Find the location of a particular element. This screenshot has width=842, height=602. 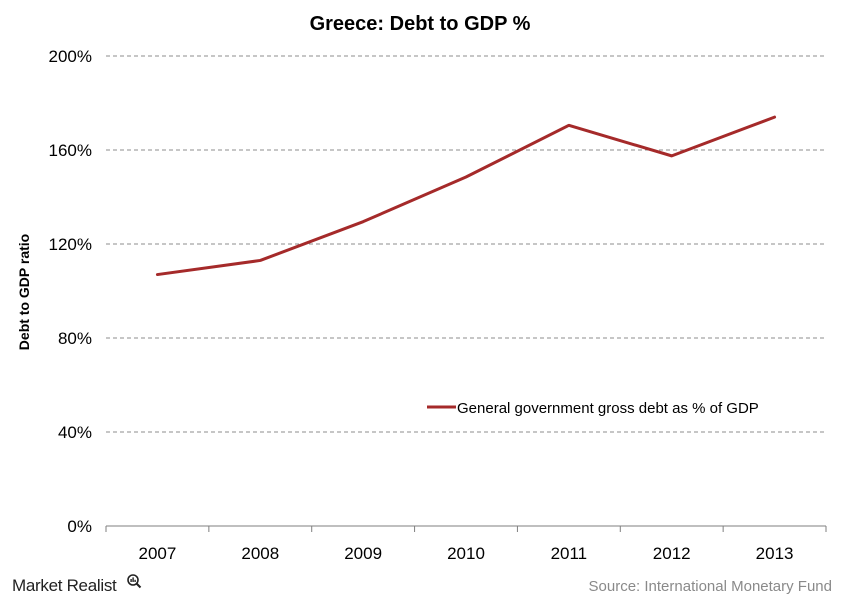

y-tick-label: 160% is located at coordinates (70, 150).